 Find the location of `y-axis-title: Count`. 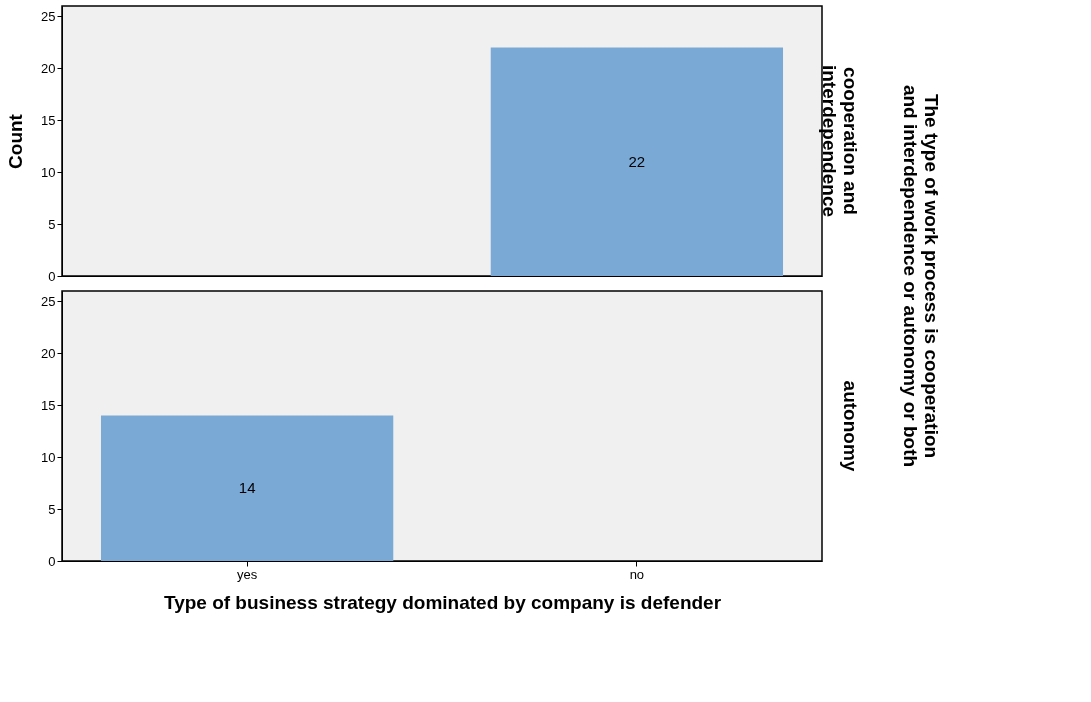

y-axis-title: Count is located at coordinates (16, 141).